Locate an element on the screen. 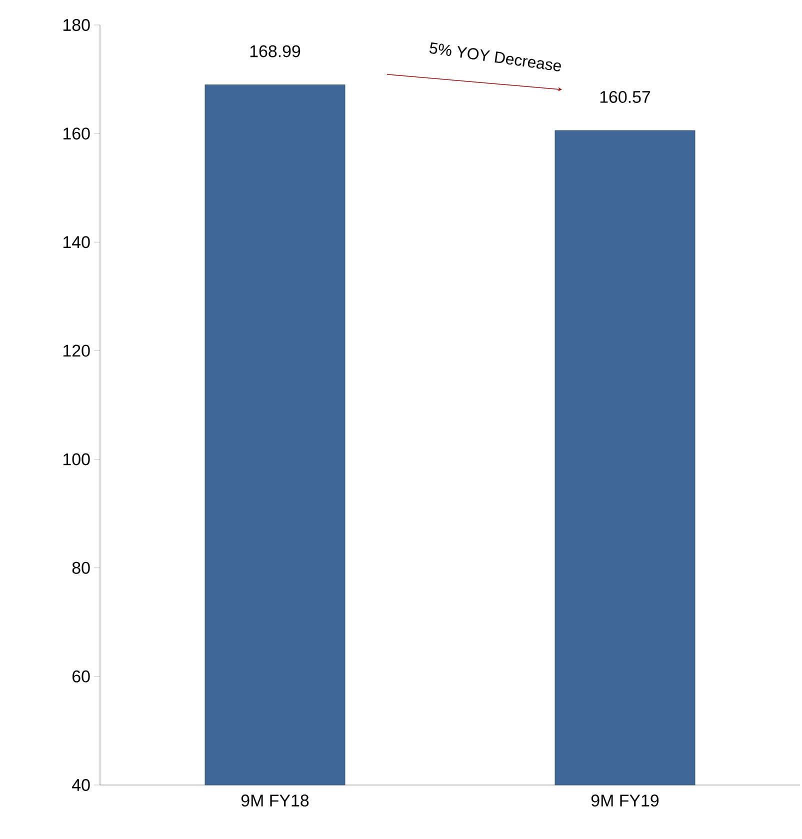  y-tick-label: 40 is located at coordinates (81, 785).